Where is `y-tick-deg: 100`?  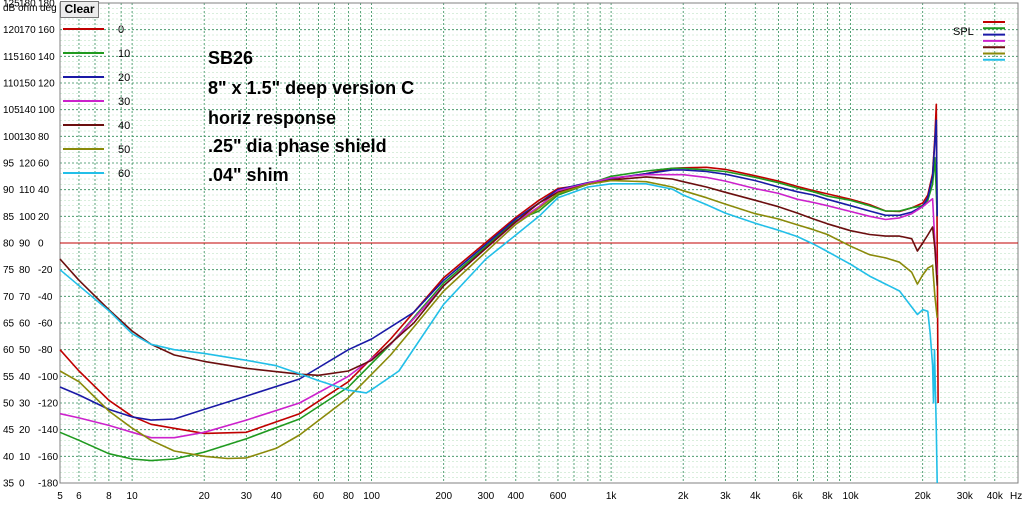 y-tick-deg: 100 is located at coordinates (46, 110).